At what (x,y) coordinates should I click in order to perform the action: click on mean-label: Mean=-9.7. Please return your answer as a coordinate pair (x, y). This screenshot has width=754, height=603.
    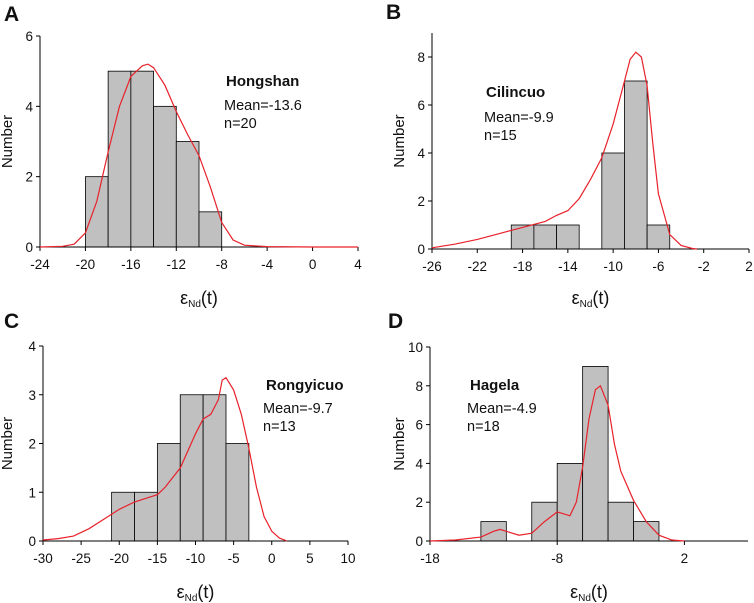
    Looking at the image, I should click on (298, 409).